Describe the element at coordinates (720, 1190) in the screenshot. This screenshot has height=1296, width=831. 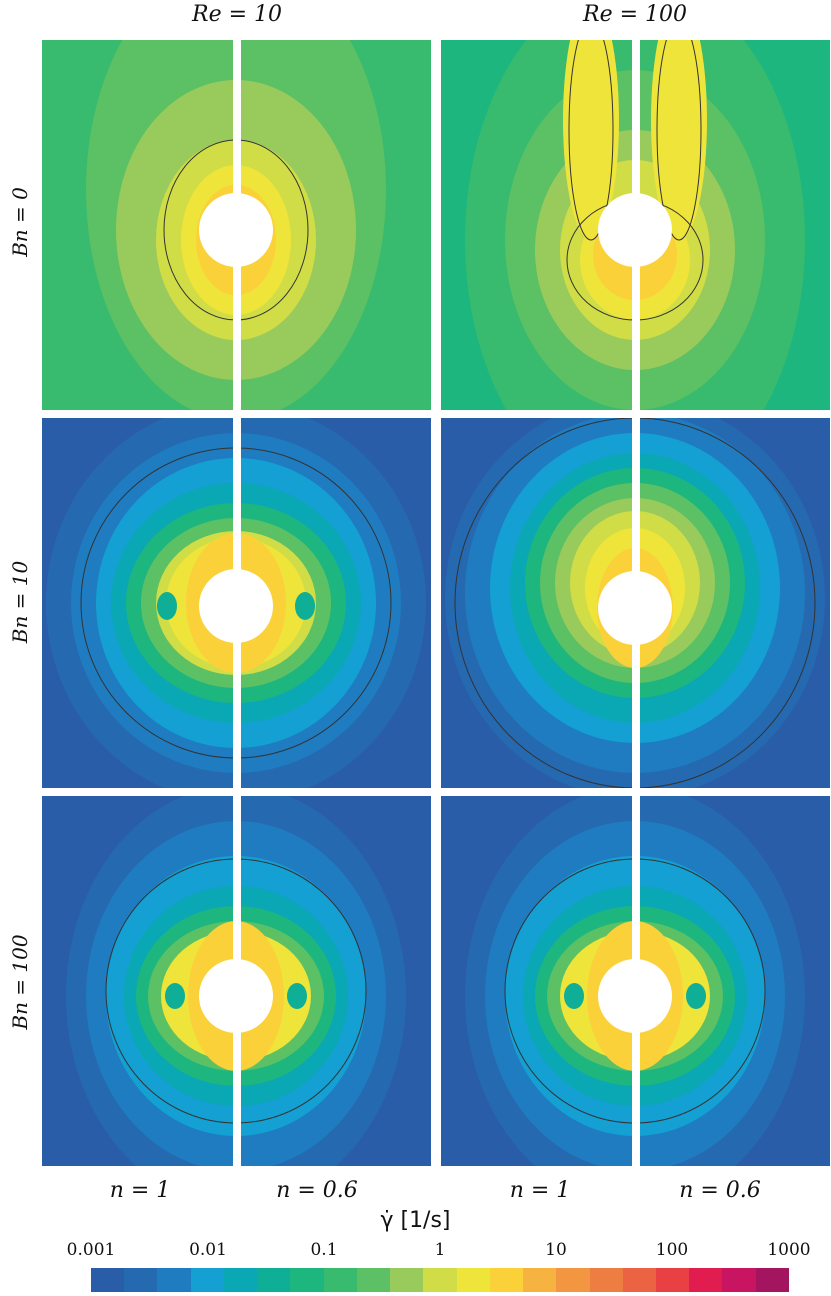
I see `half-label-n06-re100: n = 0.6` at that location.